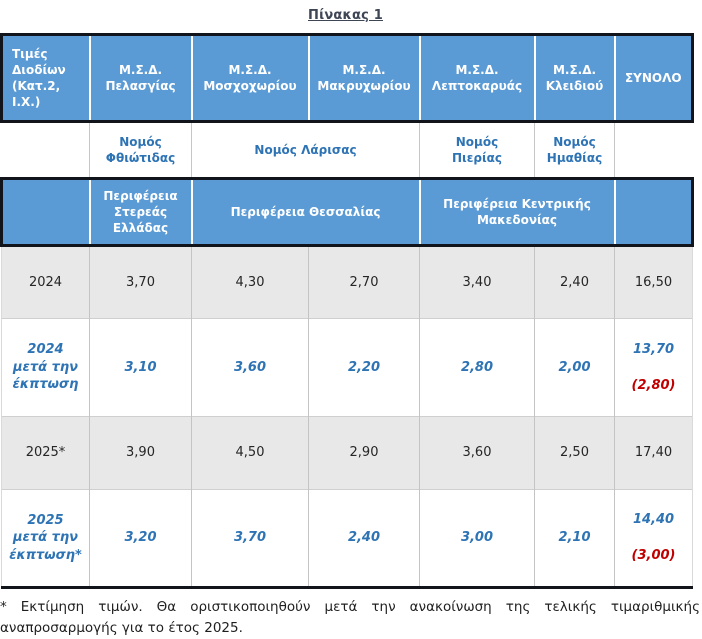 The image size is (702, 639). What do you see at coordinates (249, 78) in the screenshot?
I see `header-cell-moschochori: Μ.Σ.Δ. Μοσχοχωρίου` at bounding box center [249, 78].